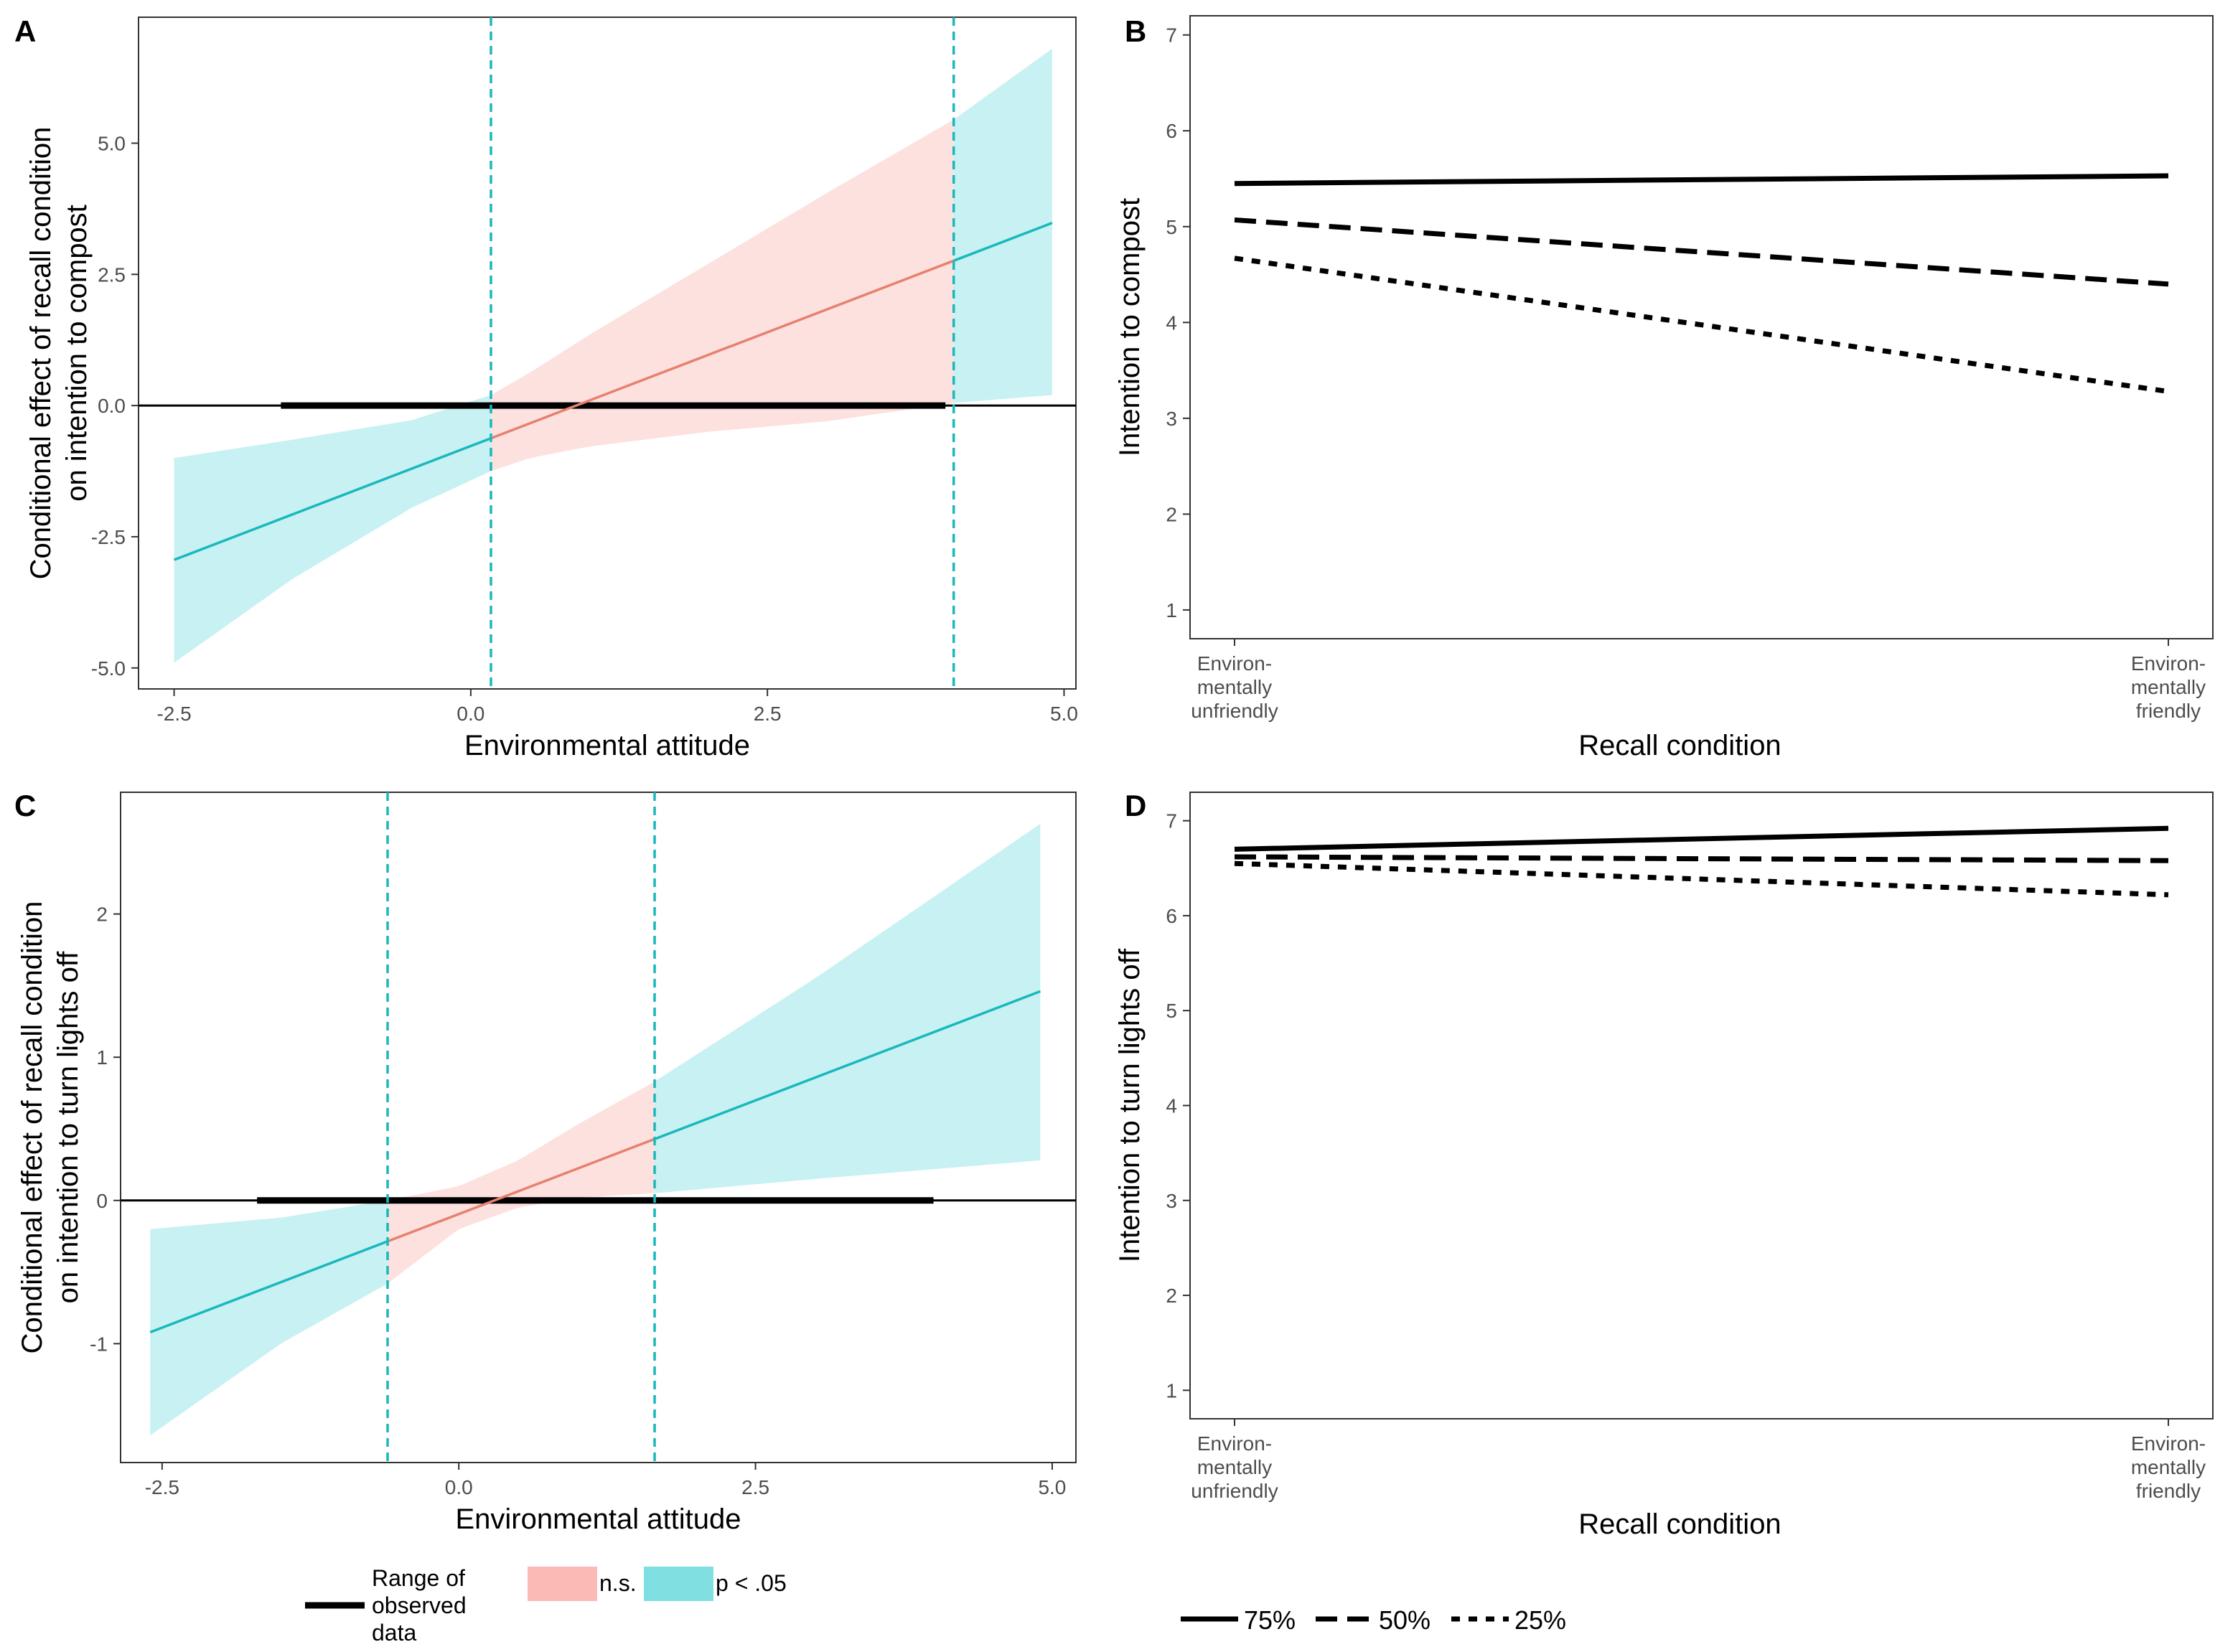 The image size is (2215, 1652). I want to click on legend-ns-swatch, so click(562, 1584).